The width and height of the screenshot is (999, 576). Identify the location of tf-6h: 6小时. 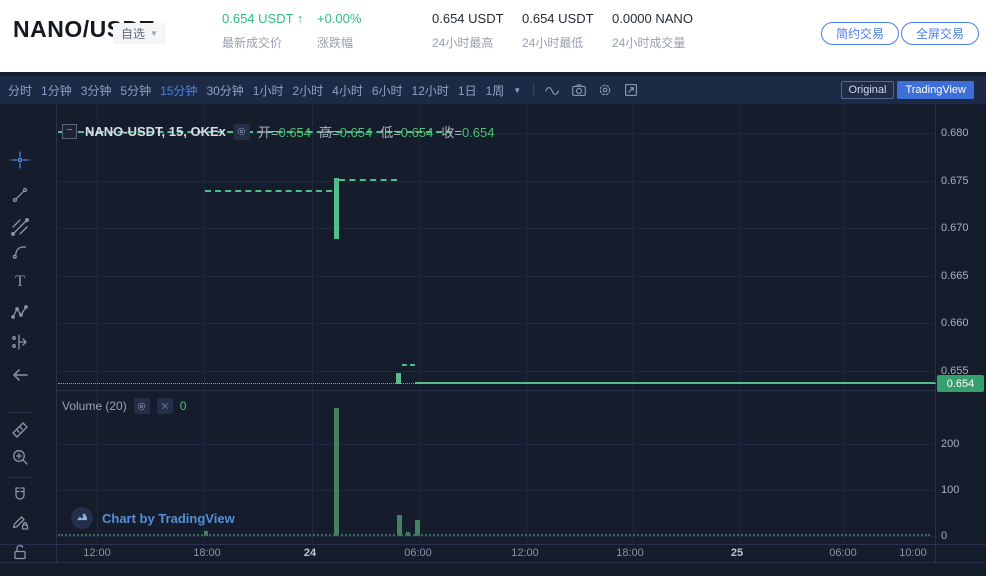
(387, 90).